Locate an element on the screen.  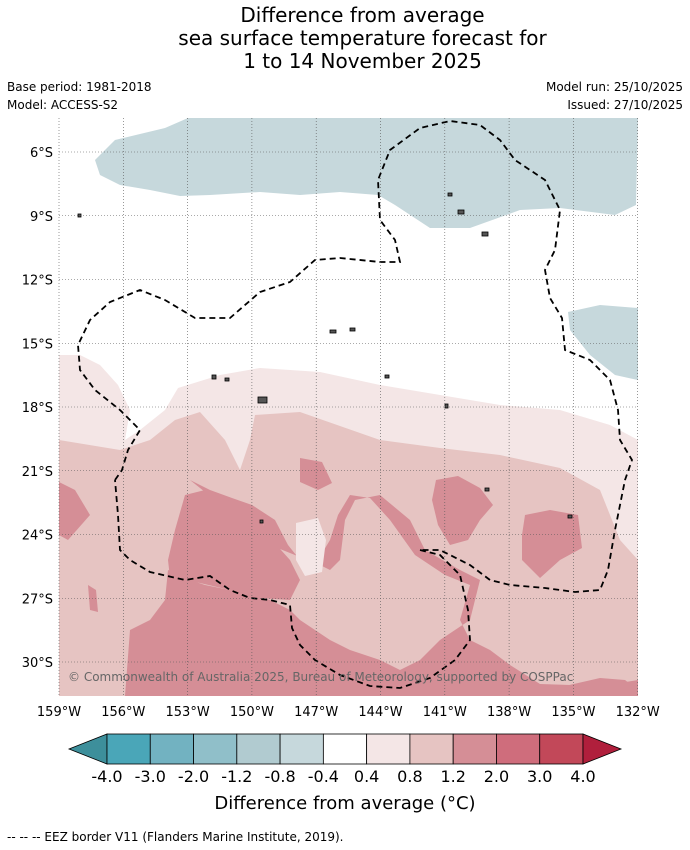
title-line-2: sea surface temperature forecast for is located at coordinates (362, 38).